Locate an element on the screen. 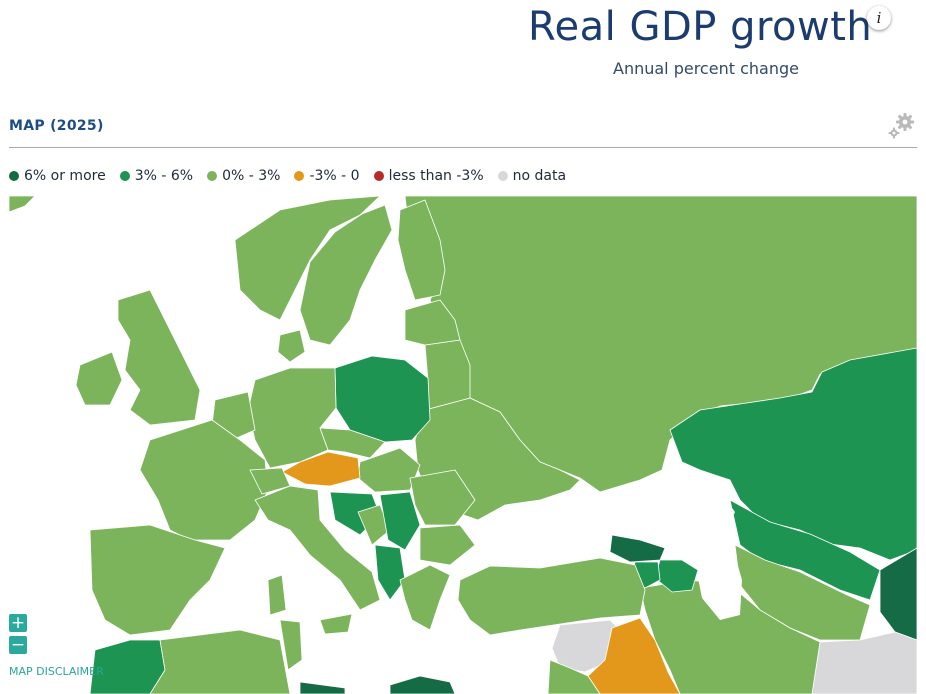  zoom-in-button: + is located at coordinates (18, 623).